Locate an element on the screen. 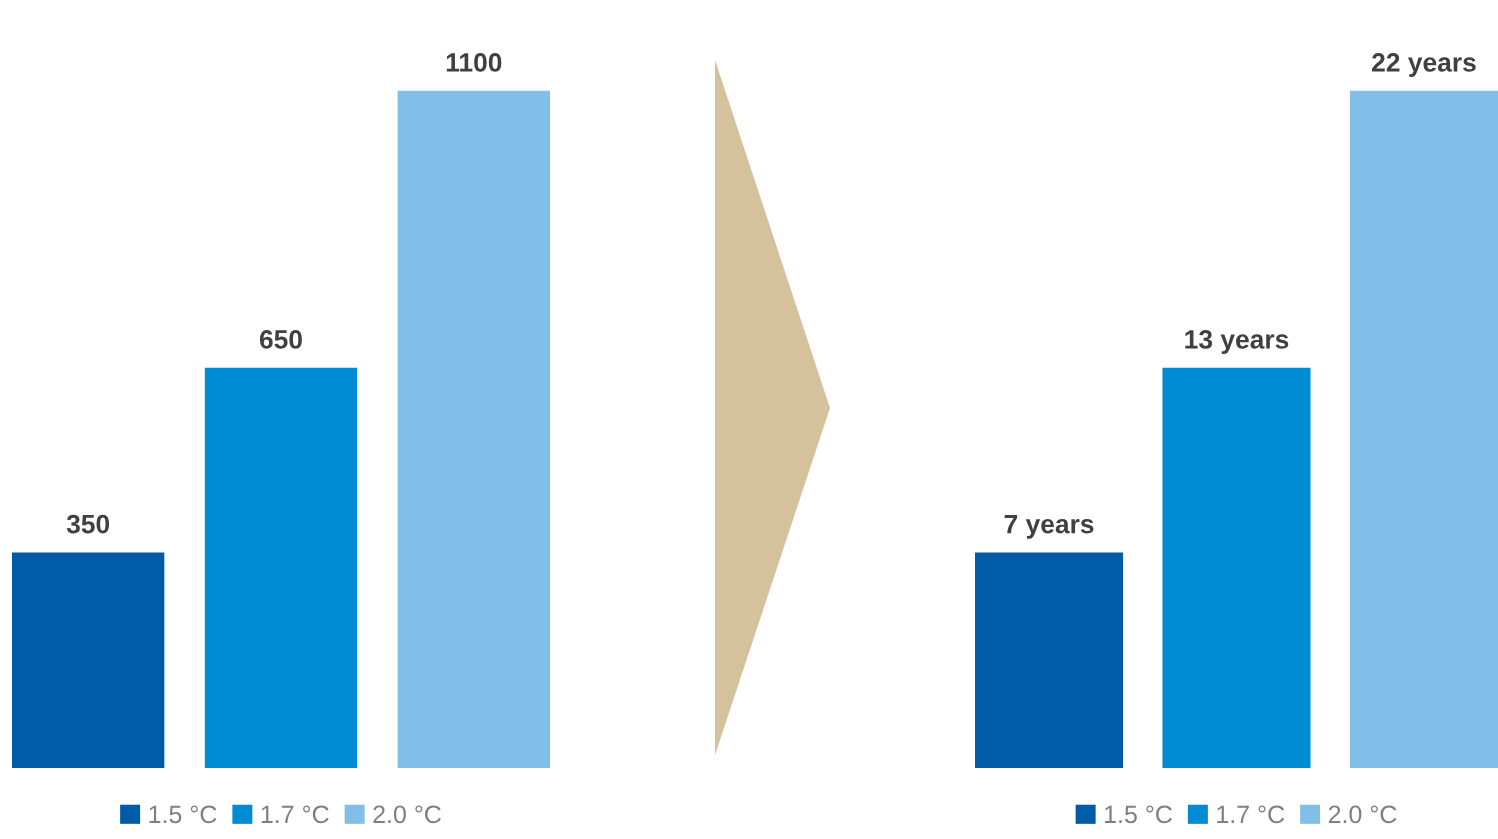 Image resolution: width=1498 pixels, height=839 pixels. data-label: 22 years is located at coordinates (1424, 65).